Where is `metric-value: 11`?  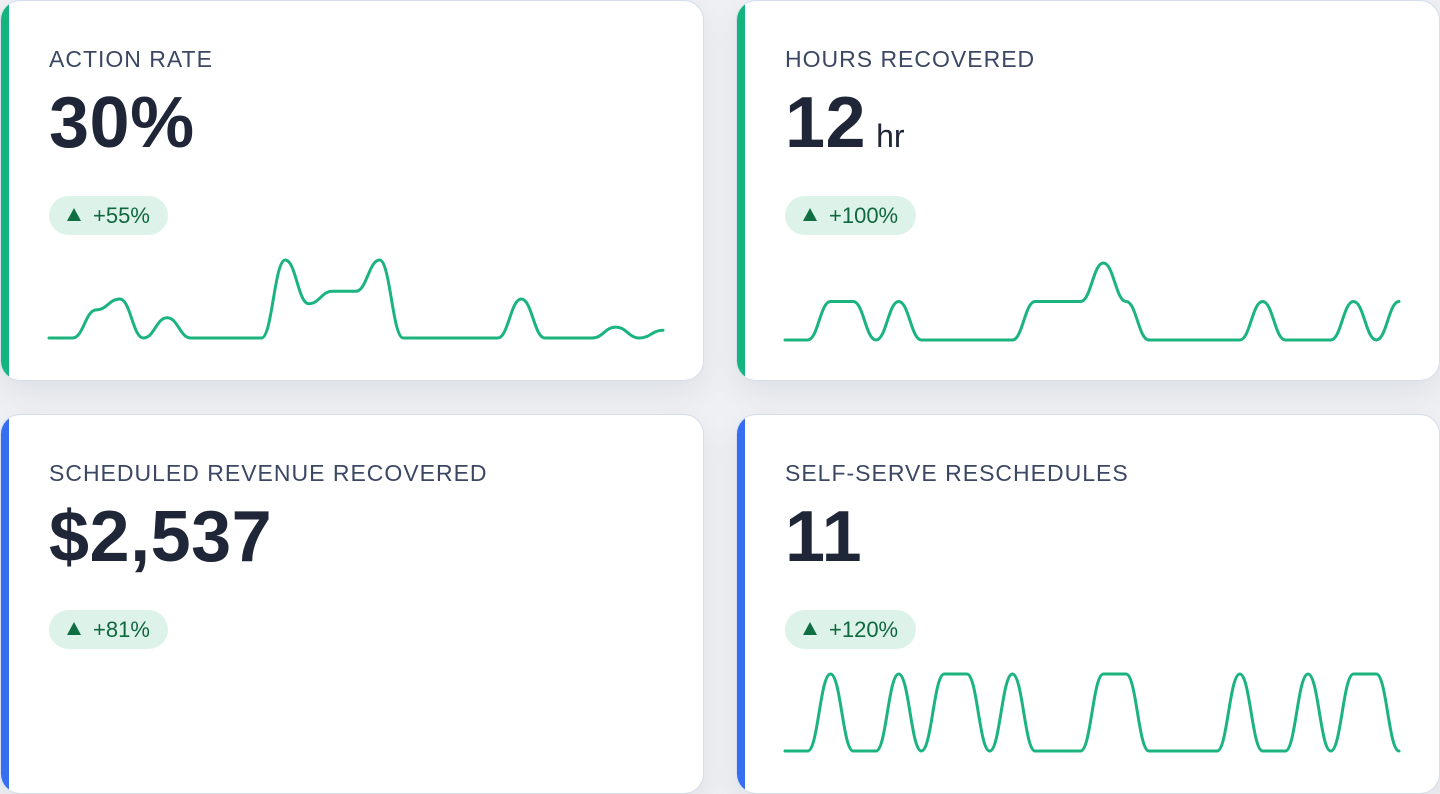
metric-value: 11 is located at coordinates (824, 537).